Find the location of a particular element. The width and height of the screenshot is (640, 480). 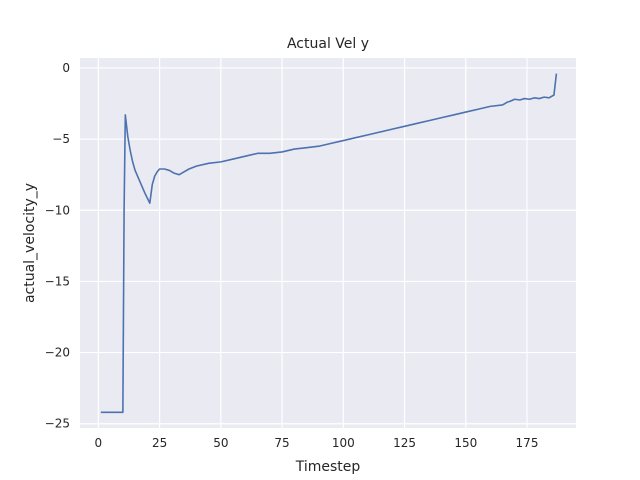

y-tick-label: −10 is located at coordinates (57, 210).